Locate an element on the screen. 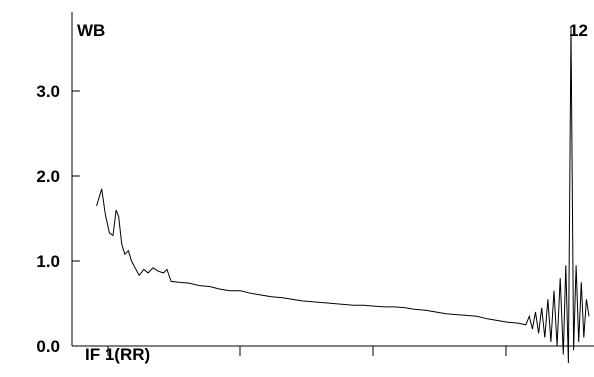 This screenshot has height=377, width=594. top-right-label: 12 is located at coordinates (578, 30).